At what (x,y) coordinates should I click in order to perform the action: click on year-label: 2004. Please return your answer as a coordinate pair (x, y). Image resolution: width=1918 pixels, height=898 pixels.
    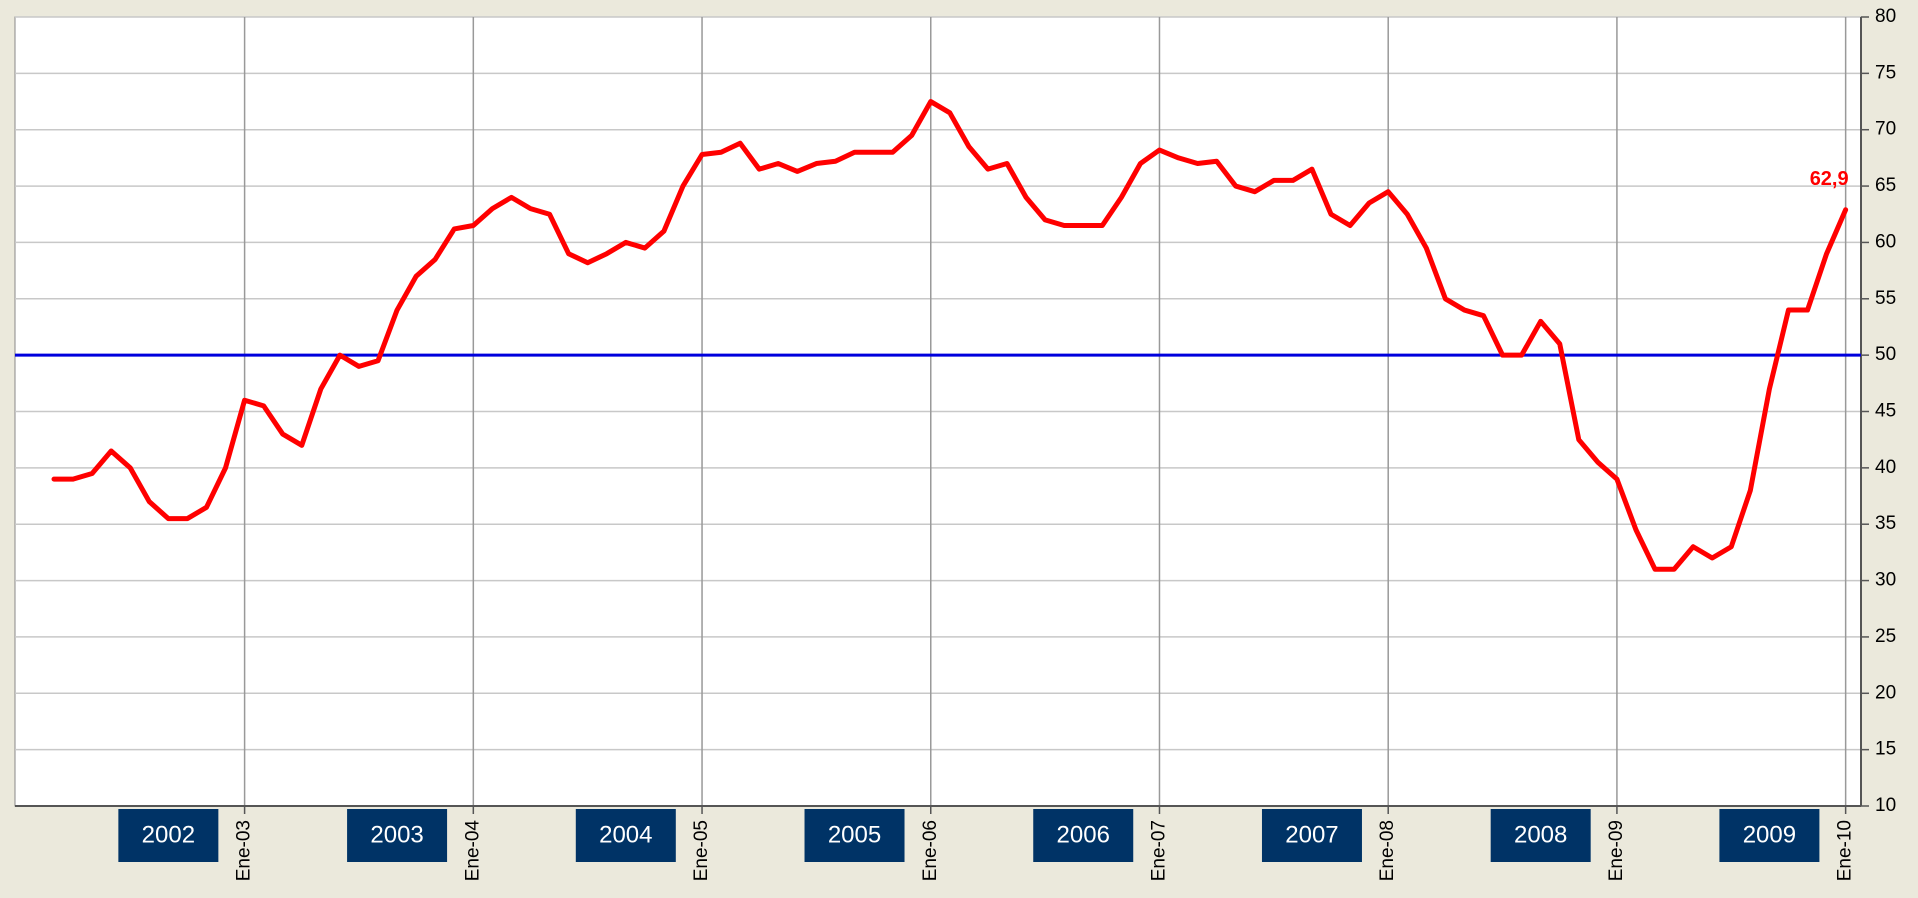
    Looking at the image, I should click on (625, 834).